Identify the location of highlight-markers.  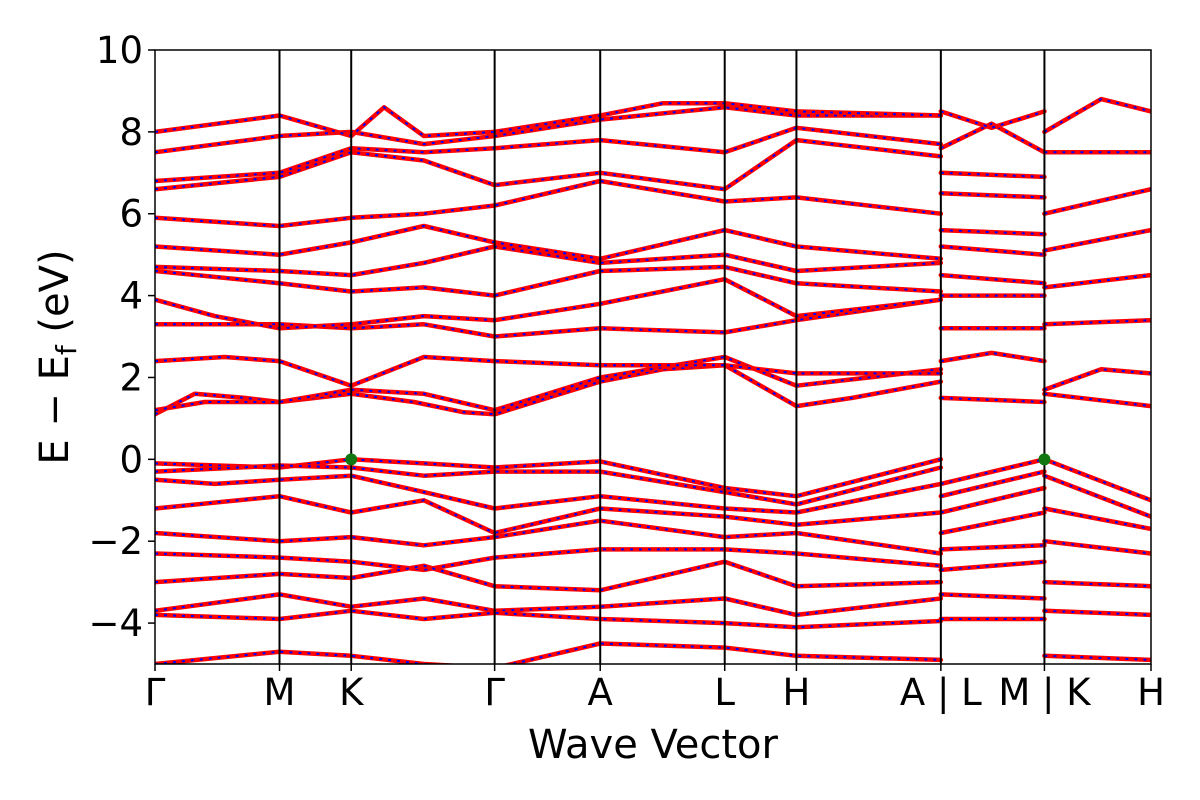
(698, 459).